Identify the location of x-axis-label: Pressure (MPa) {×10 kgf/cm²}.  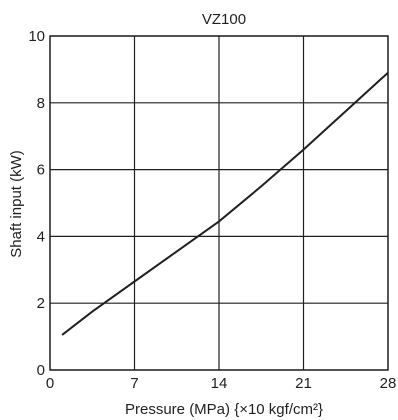
(224, 409).